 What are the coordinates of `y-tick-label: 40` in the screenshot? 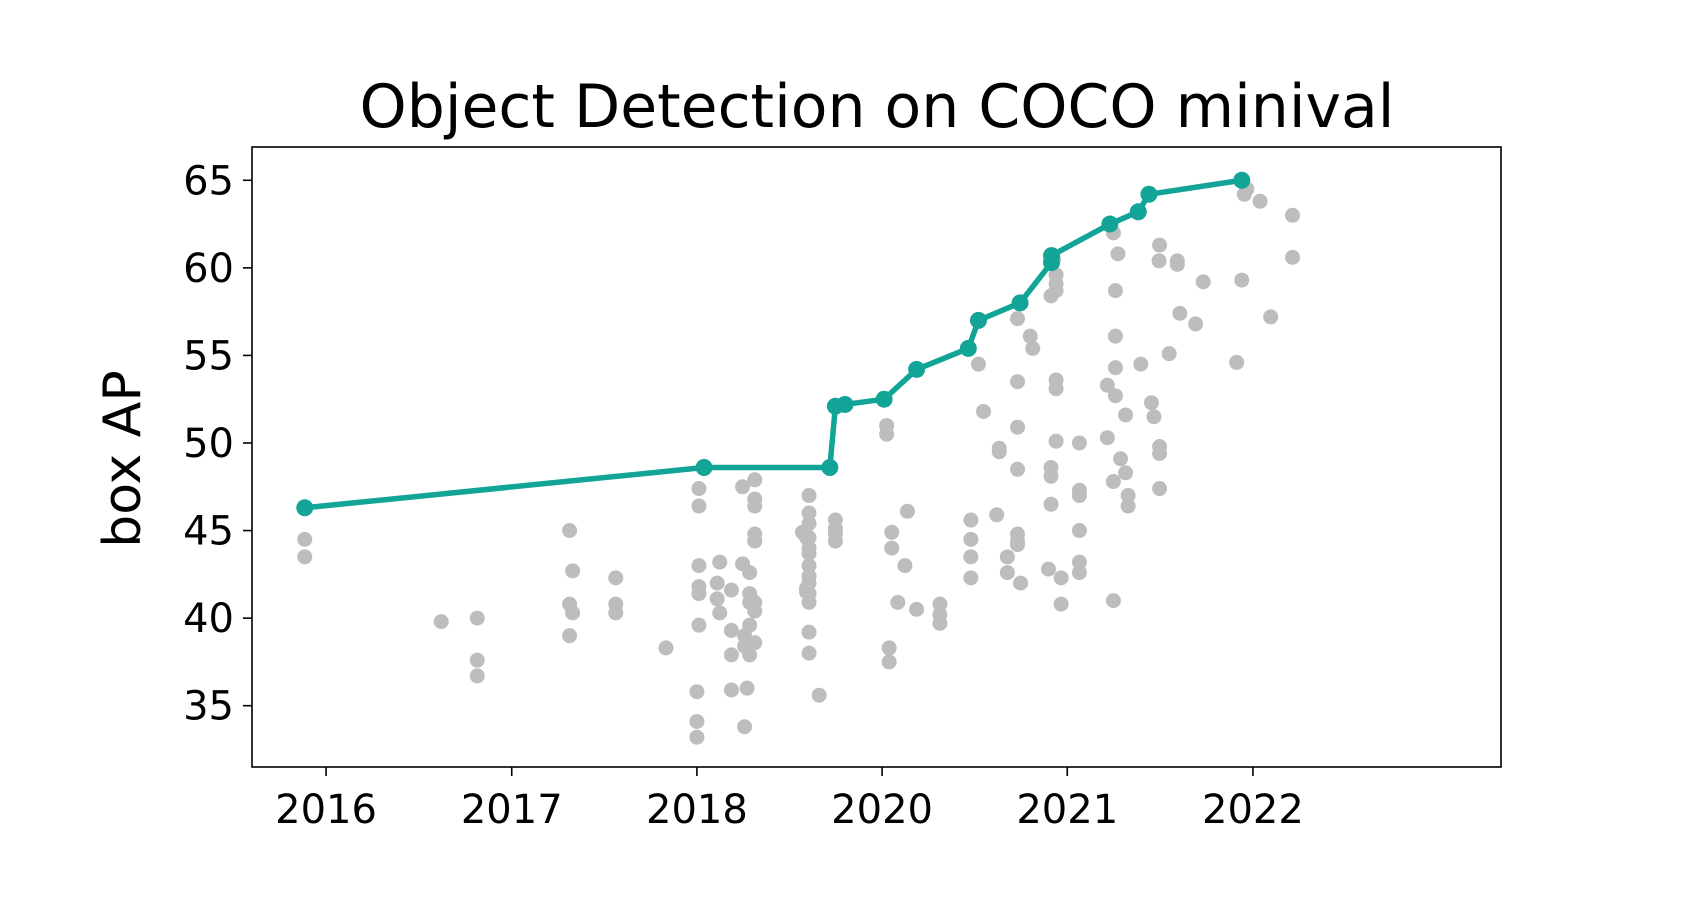 It's located at (208, 619).